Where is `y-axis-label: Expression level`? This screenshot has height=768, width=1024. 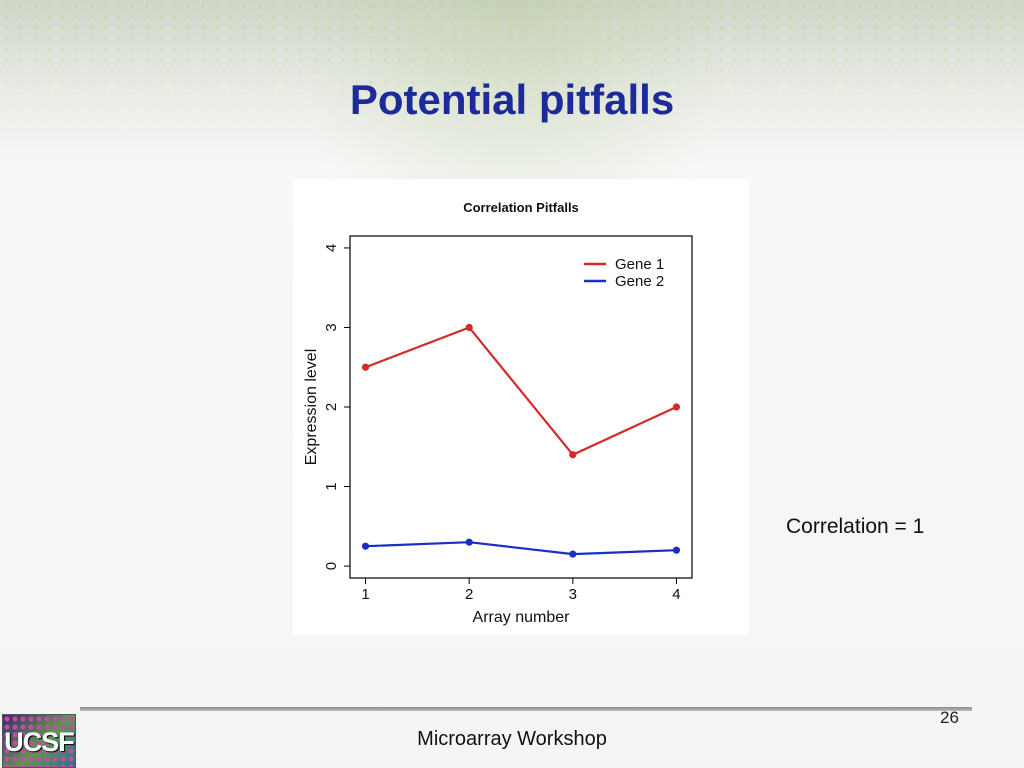 y-axis-label: Expression level is located at coordinates (311, 407).